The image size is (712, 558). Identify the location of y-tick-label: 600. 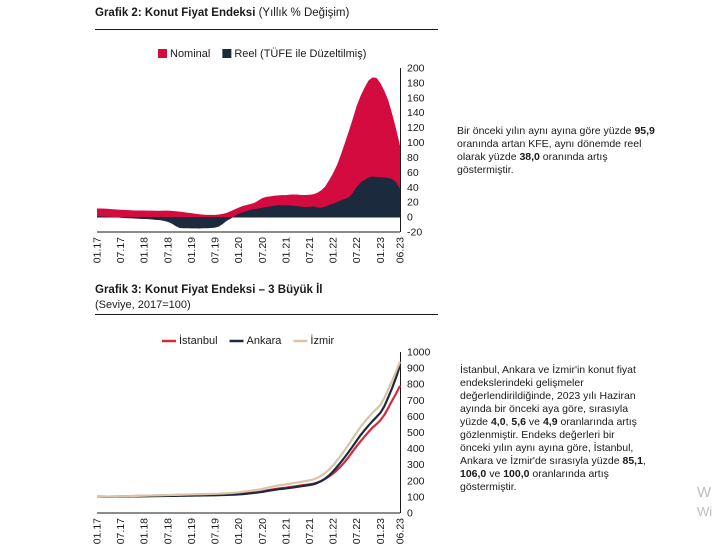
(416, 417).